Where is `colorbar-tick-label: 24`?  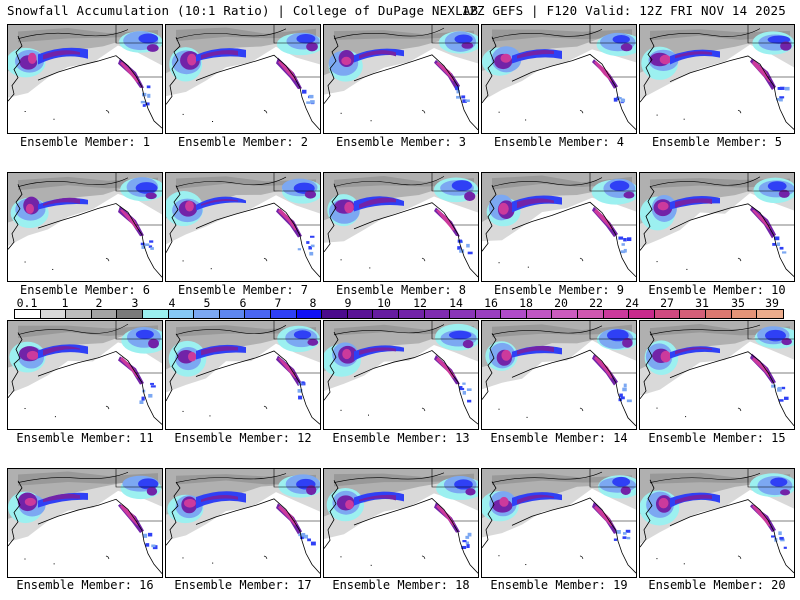
colorbar-tick-label: 24 is located at coordinates (632, 303).